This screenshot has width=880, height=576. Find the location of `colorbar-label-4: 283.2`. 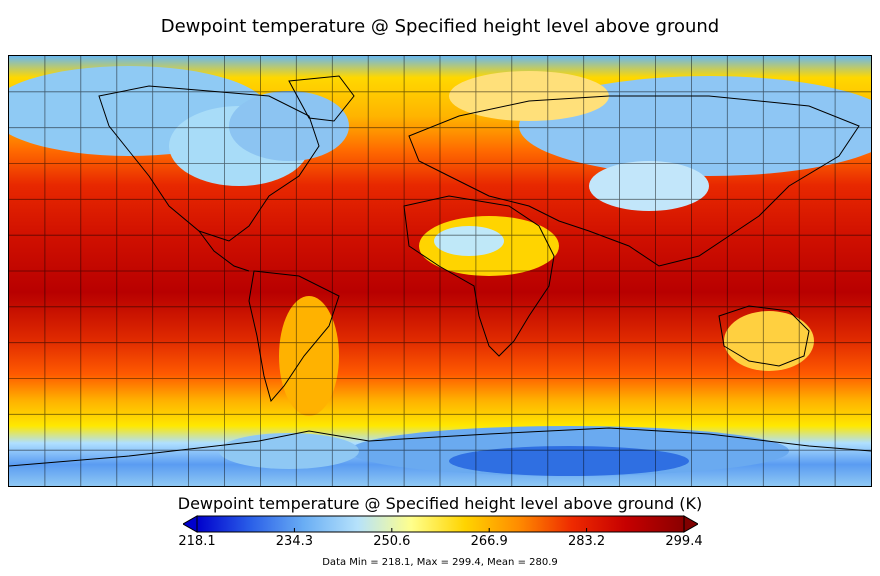

colorbar-label-4: 283.2 is located at coordinates (586, 541).